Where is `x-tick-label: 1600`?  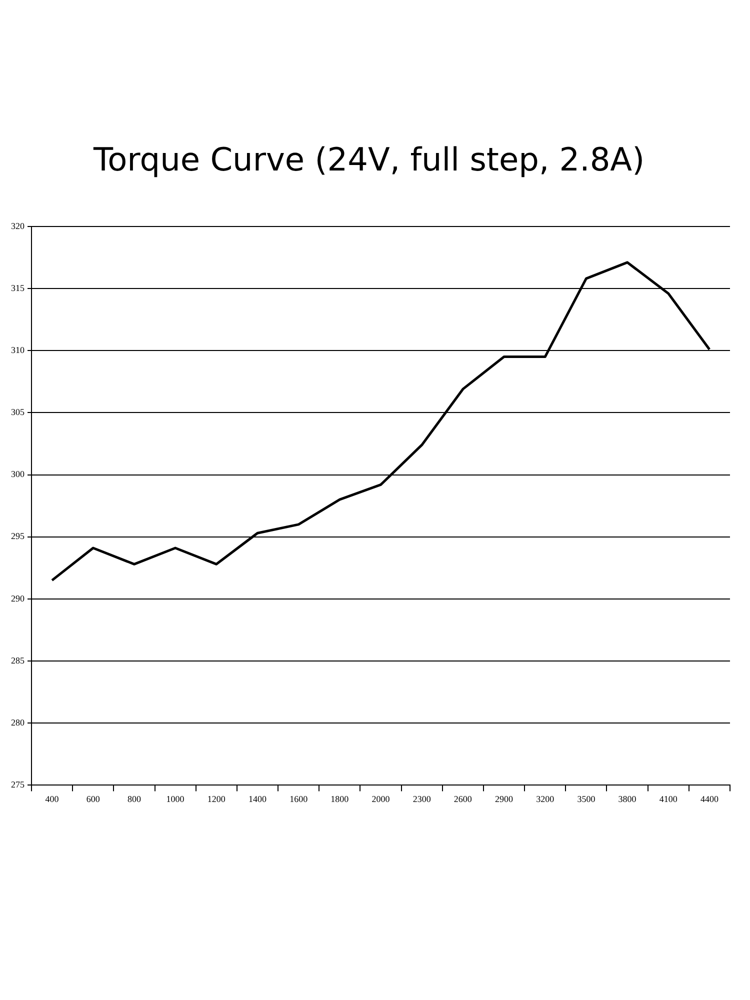
x-tick-label: 1600 is located at coordinates (299, 799).